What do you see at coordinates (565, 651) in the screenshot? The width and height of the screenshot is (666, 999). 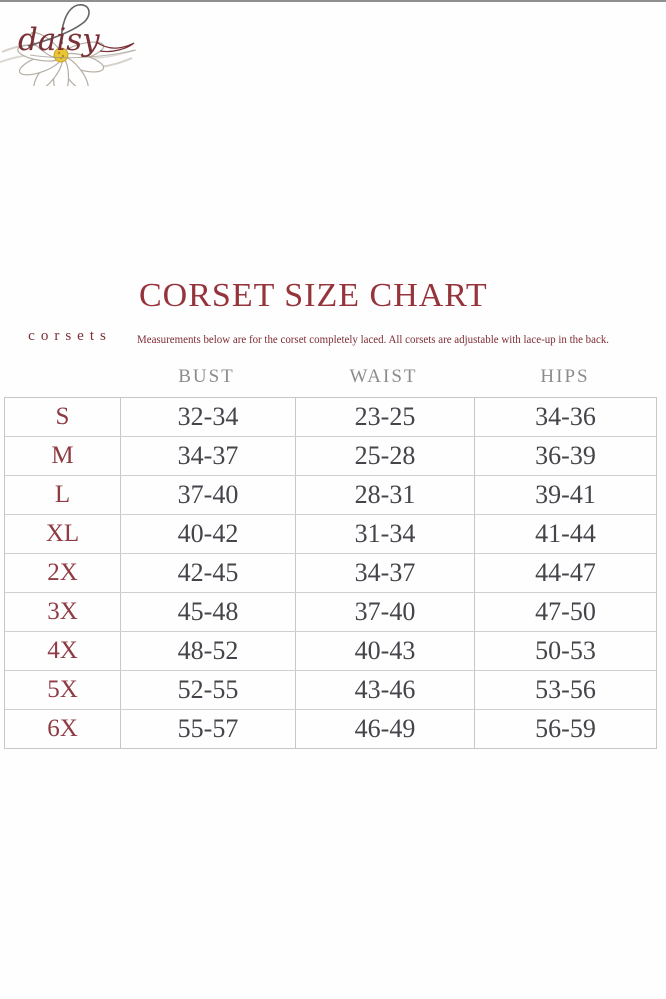 I see `hips-cell: 50-53` at bounding box center [565, 651].